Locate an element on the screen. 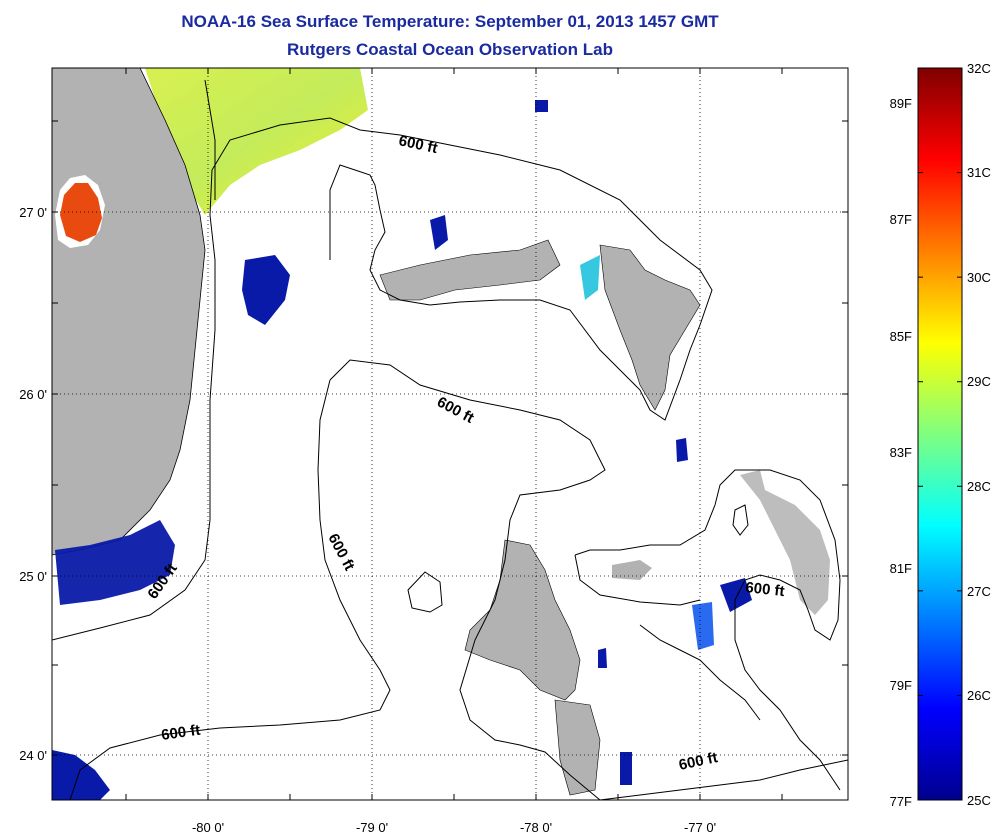  colorbar-celsius-labels: 32C 31C 30C 29C 28C 27C 26C 25C is located at coordinates (979, 434).